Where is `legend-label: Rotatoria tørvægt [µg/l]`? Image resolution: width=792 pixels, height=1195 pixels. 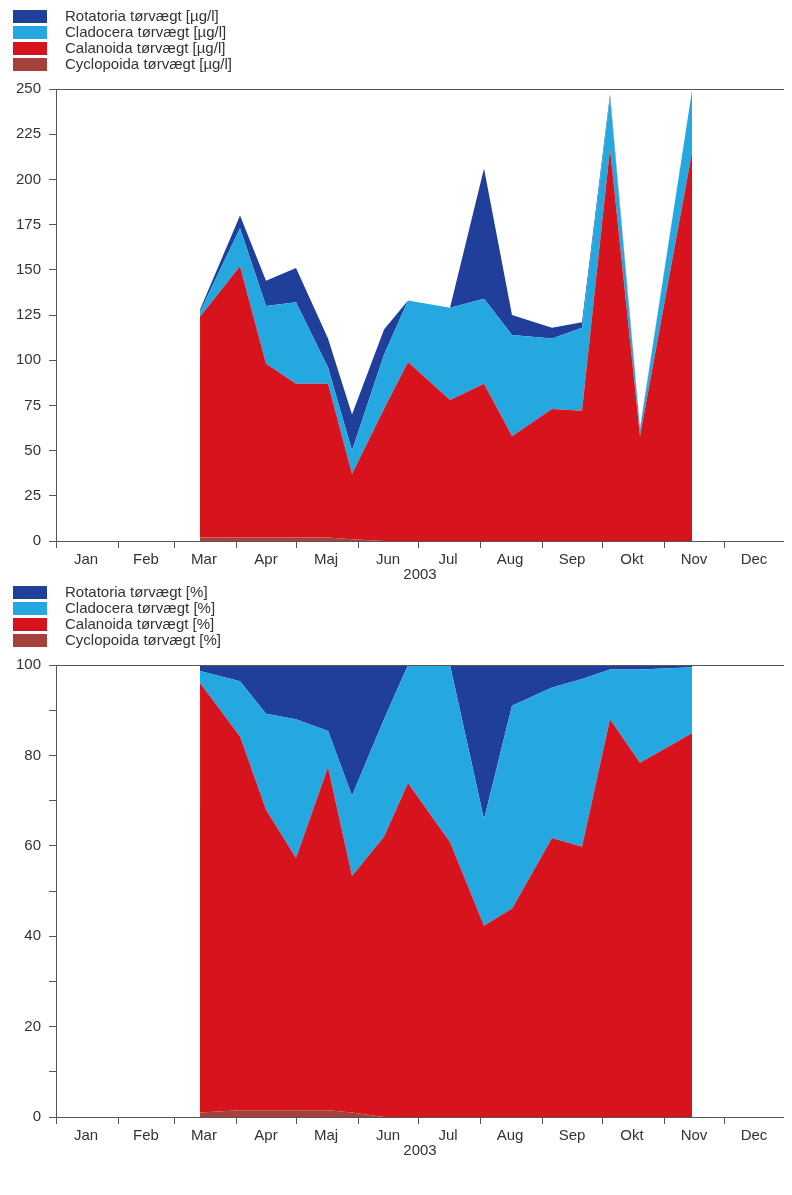
legend-label: Rotatoria tørvægt [µg/l] is located at coordinates (142, 15).